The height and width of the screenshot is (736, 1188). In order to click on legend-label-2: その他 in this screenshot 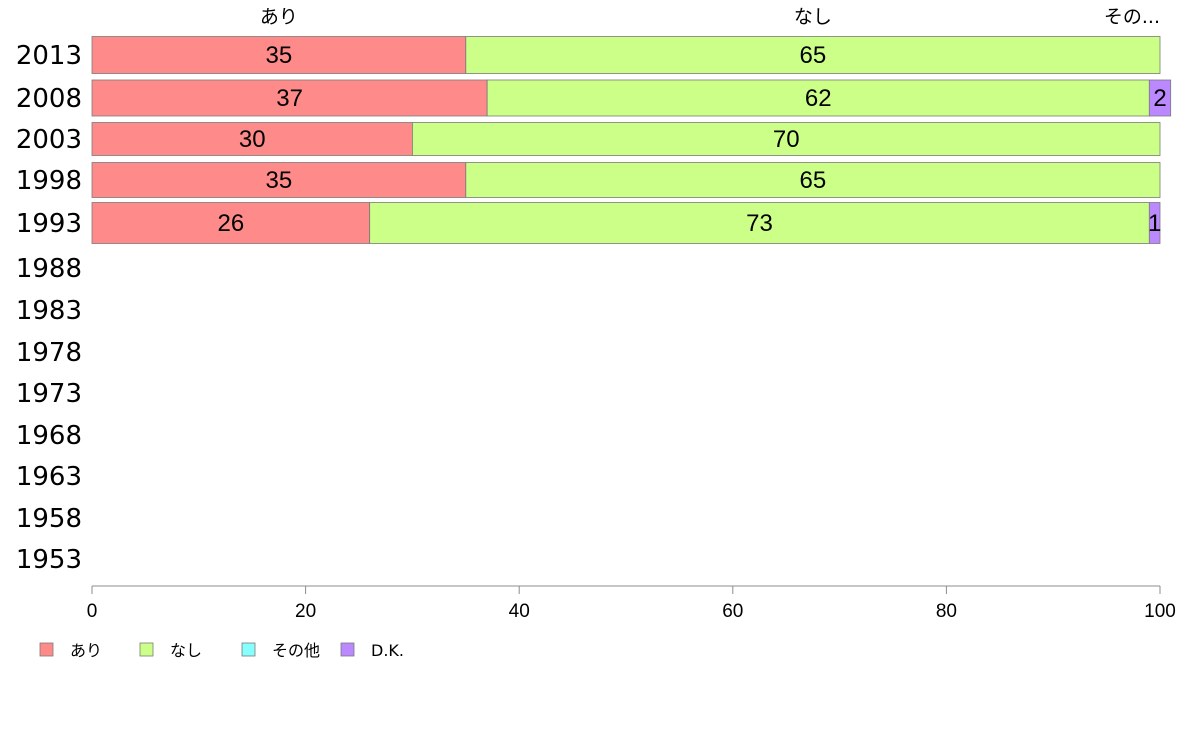, I will do `click(296, 650)`.